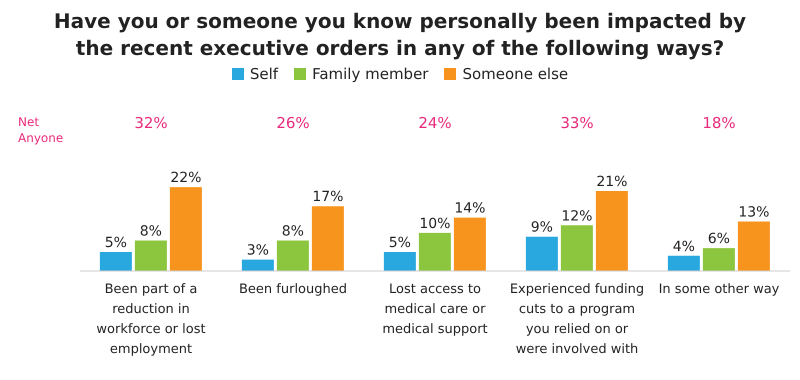 This screenshot has width=800, height=380. Describe the element at coordinates (293, 123) in the screenshot. I see `text: 26%` at that location.